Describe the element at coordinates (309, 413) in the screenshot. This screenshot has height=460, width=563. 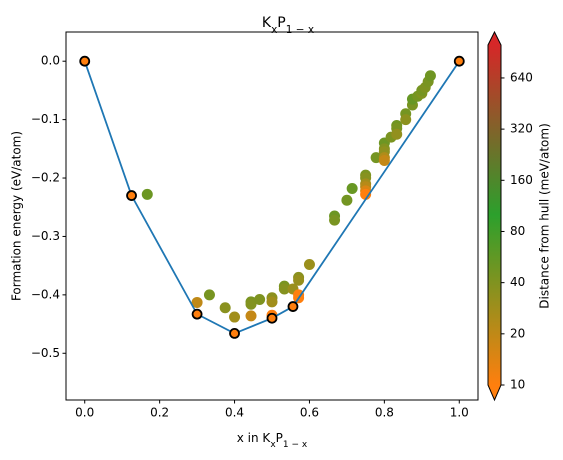
I see `x-tick-label: 0.6` at that location.